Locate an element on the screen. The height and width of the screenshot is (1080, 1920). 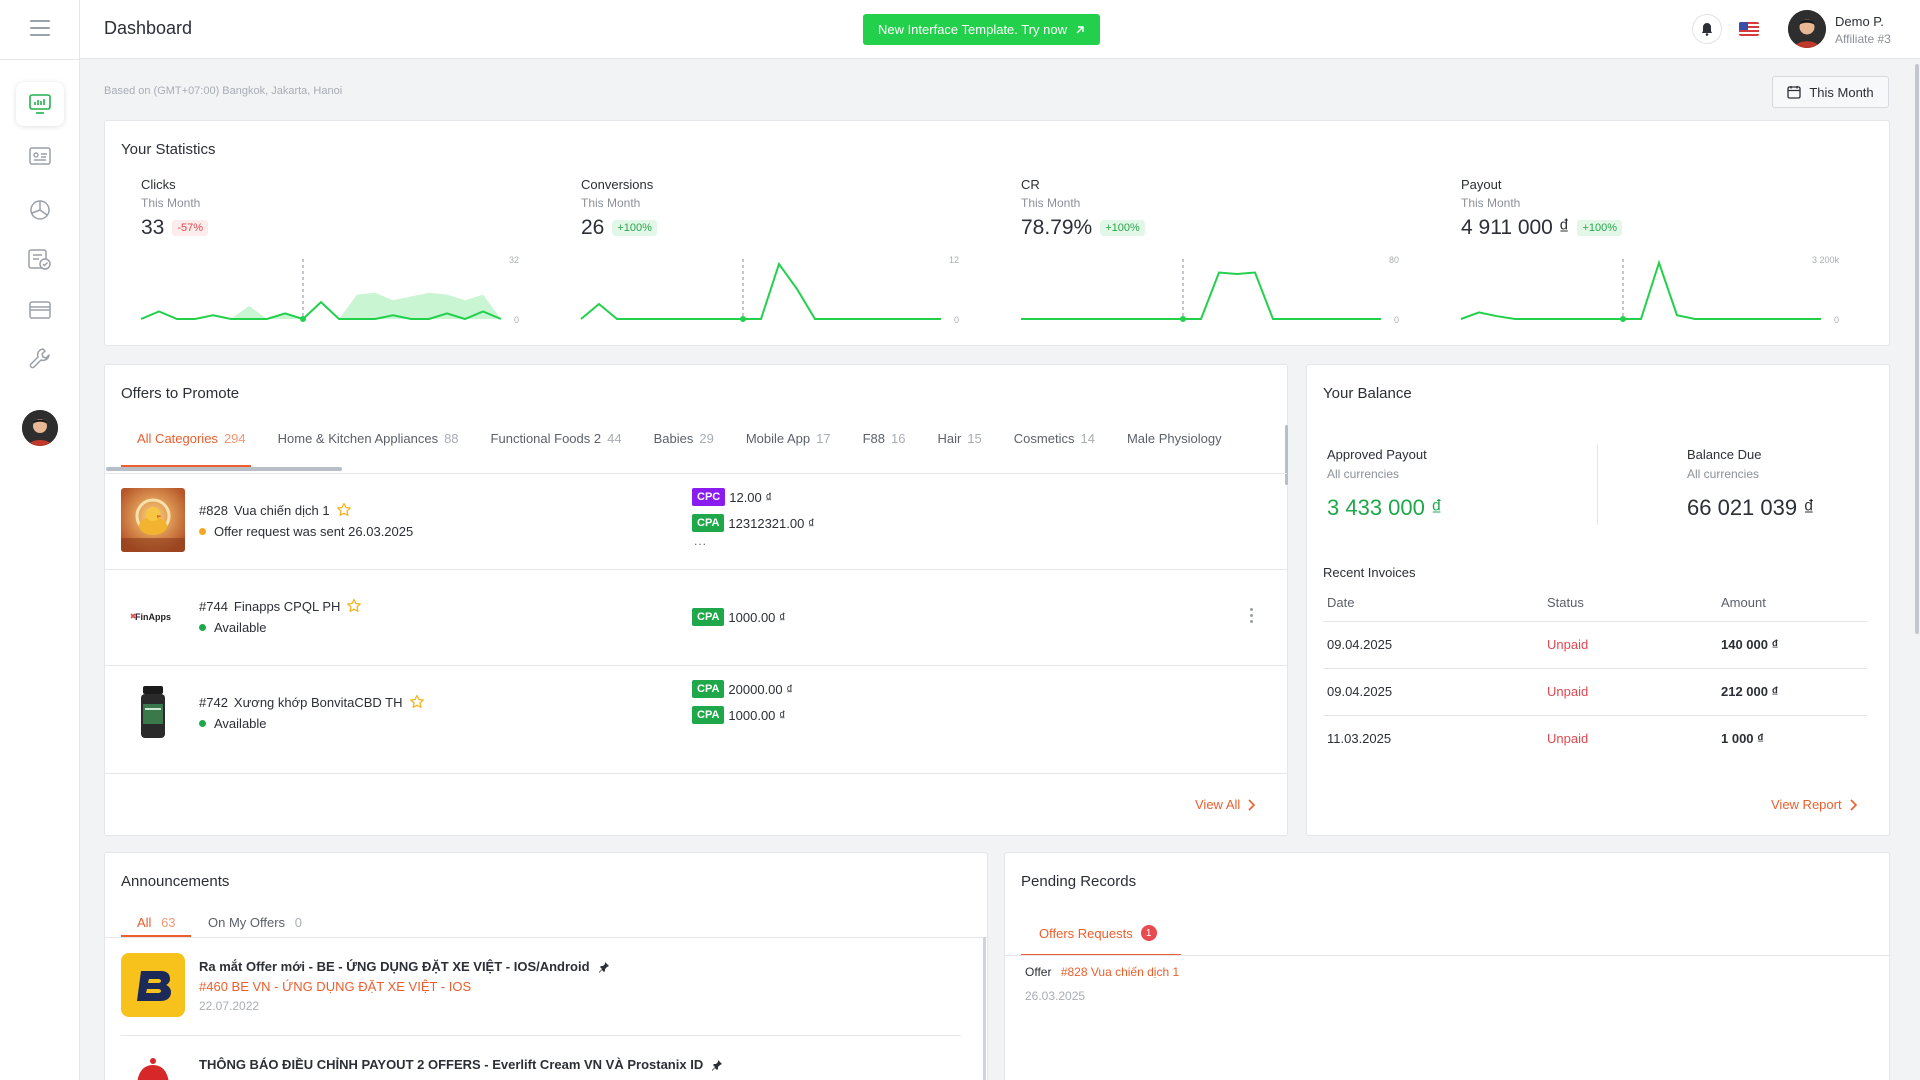
tab-all-count: 63 is located at coordinates (168, 922).